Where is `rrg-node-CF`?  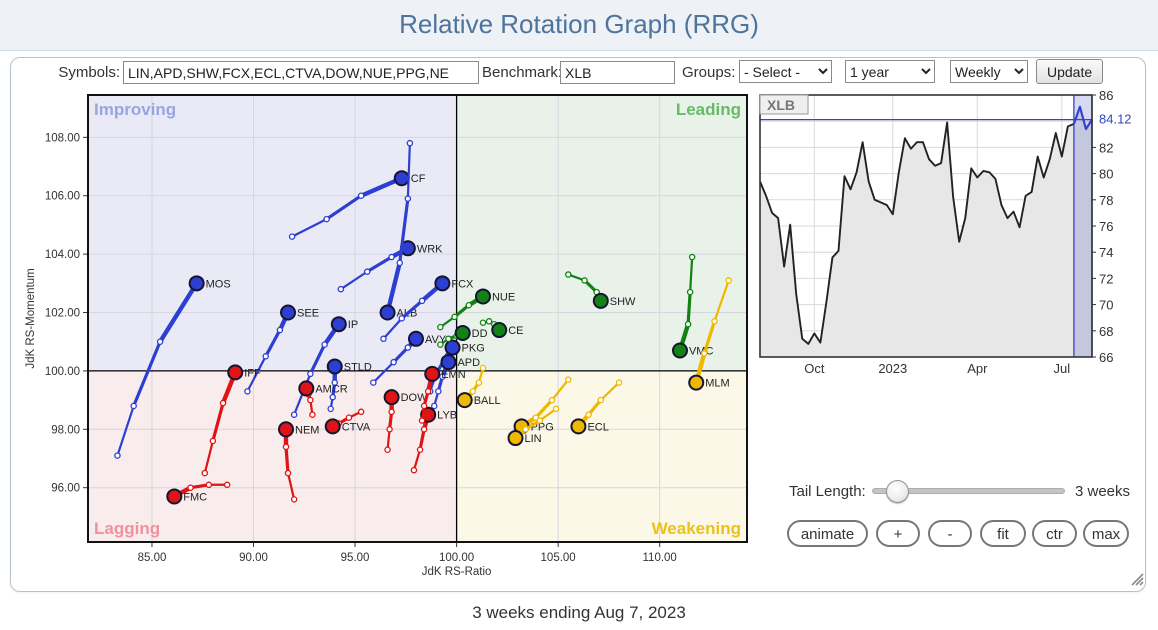 rrg-node-CF is located at coordinates (401, 178).